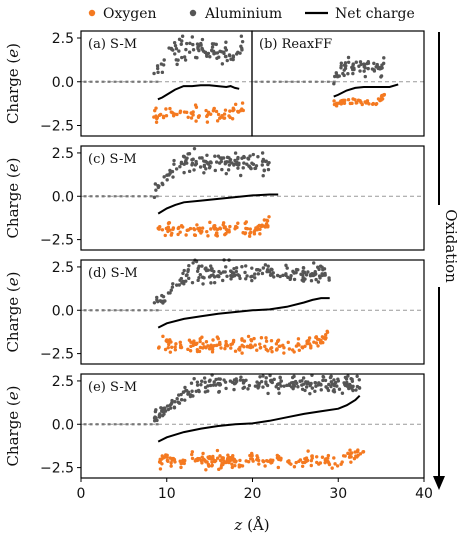 The width and height of the screenshot is (474, 535). Describe the element at coordinates (63, 382) in the screenshot. I see `y-tick-label: 2.5` at that location.